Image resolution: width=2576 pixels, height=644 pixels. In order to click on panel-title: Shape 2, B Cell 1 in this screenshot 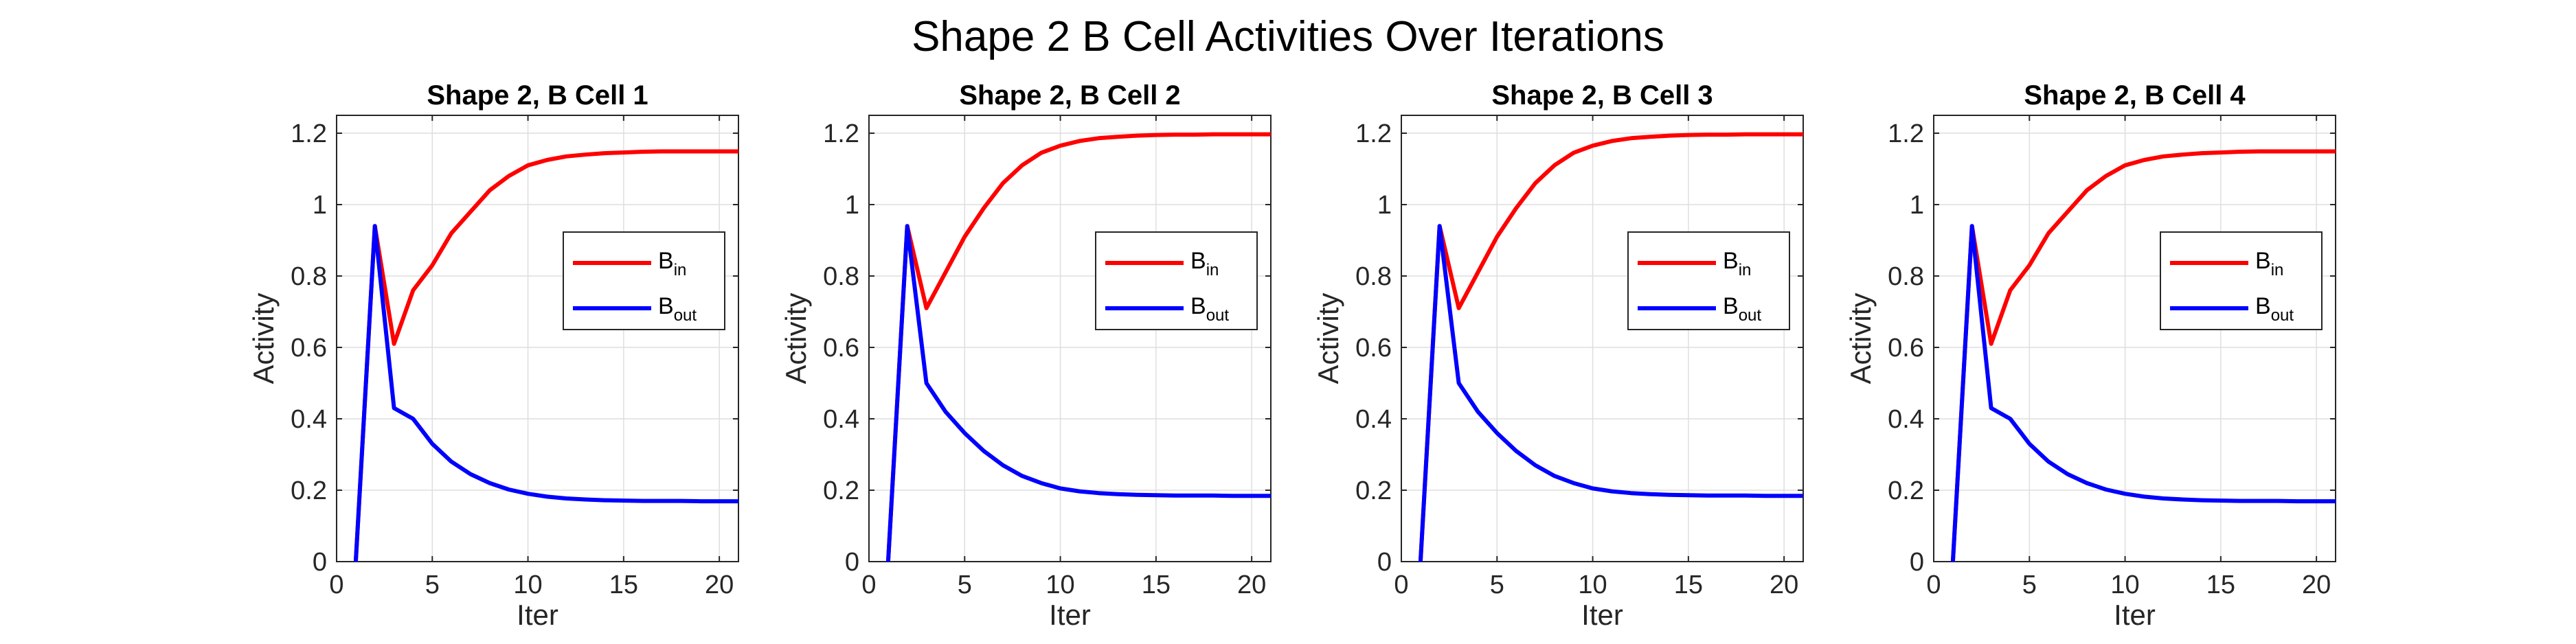, I will do `click(537, 95)`.